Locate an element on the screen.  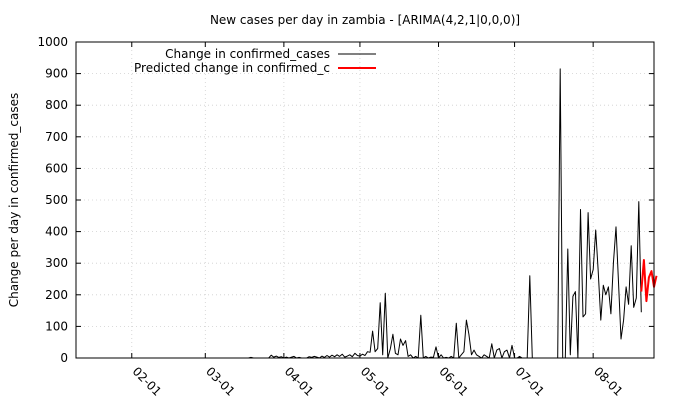
x-tick-label: 04-01 is located at coordinates (299, 381).